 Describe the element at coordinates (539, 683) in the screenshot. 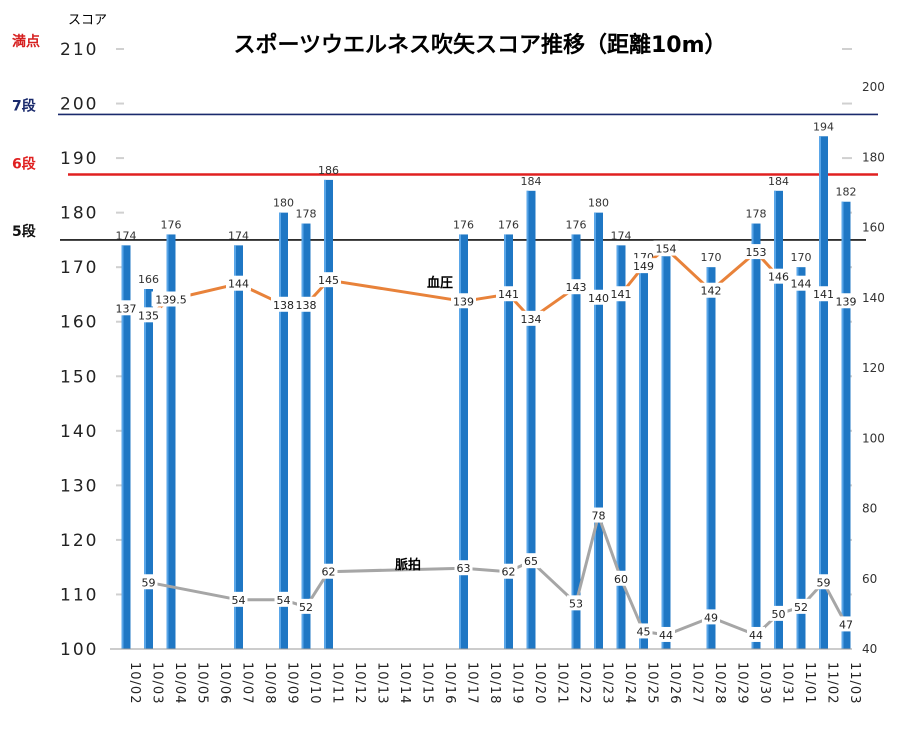

I see `x-tick-label: 10/20` at that location.